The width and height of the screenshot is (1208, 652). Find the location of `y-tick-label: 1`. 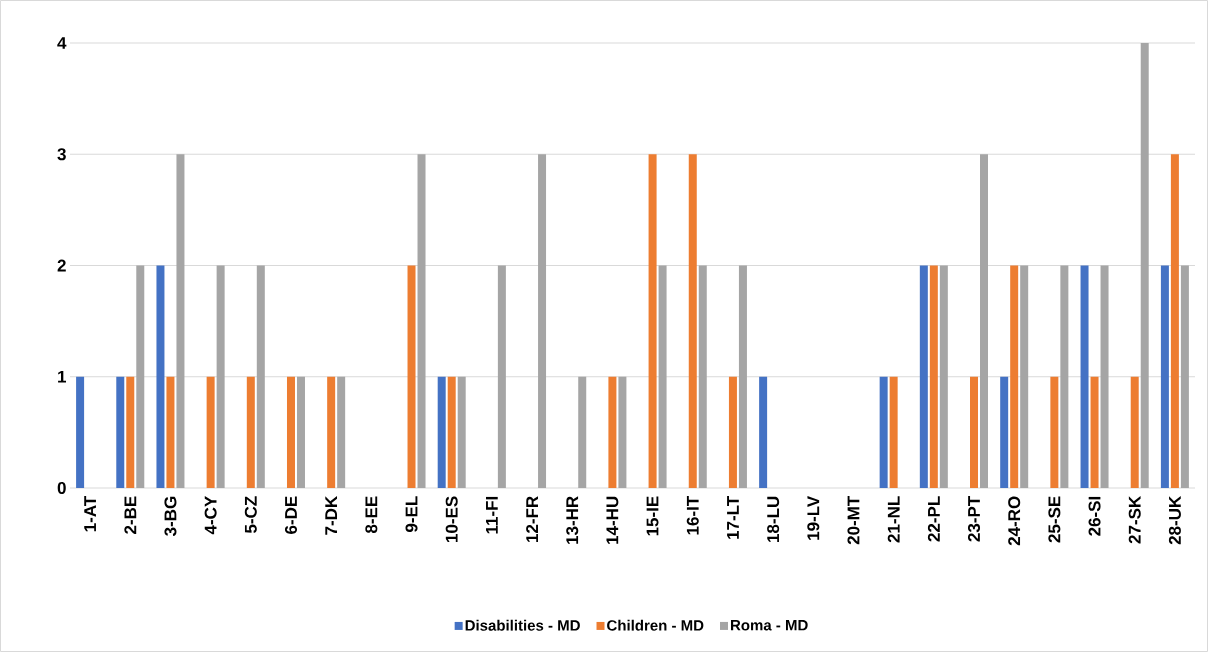

y-tick-label: 1 is located at coordinates (62, 376).